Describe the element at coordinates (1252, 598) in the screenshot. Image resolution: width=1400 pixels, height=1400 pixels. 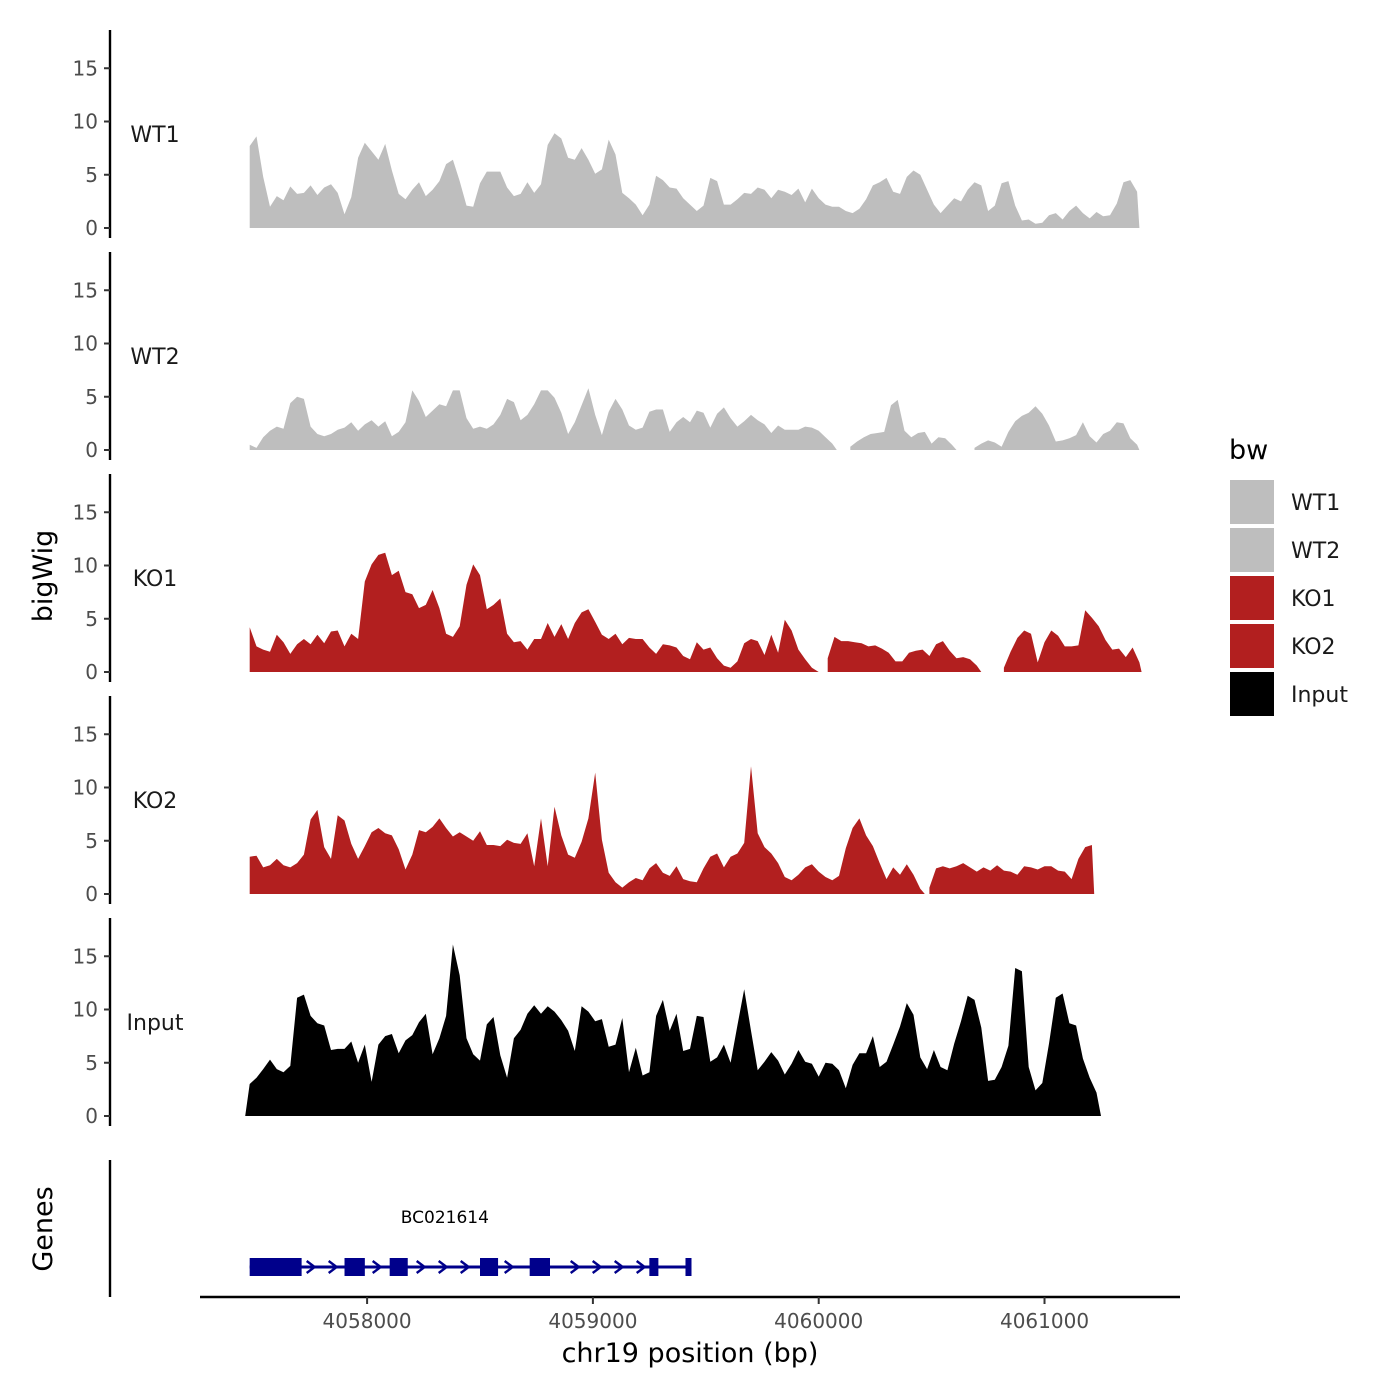
I see `legend-swatch-ko1` at that location.